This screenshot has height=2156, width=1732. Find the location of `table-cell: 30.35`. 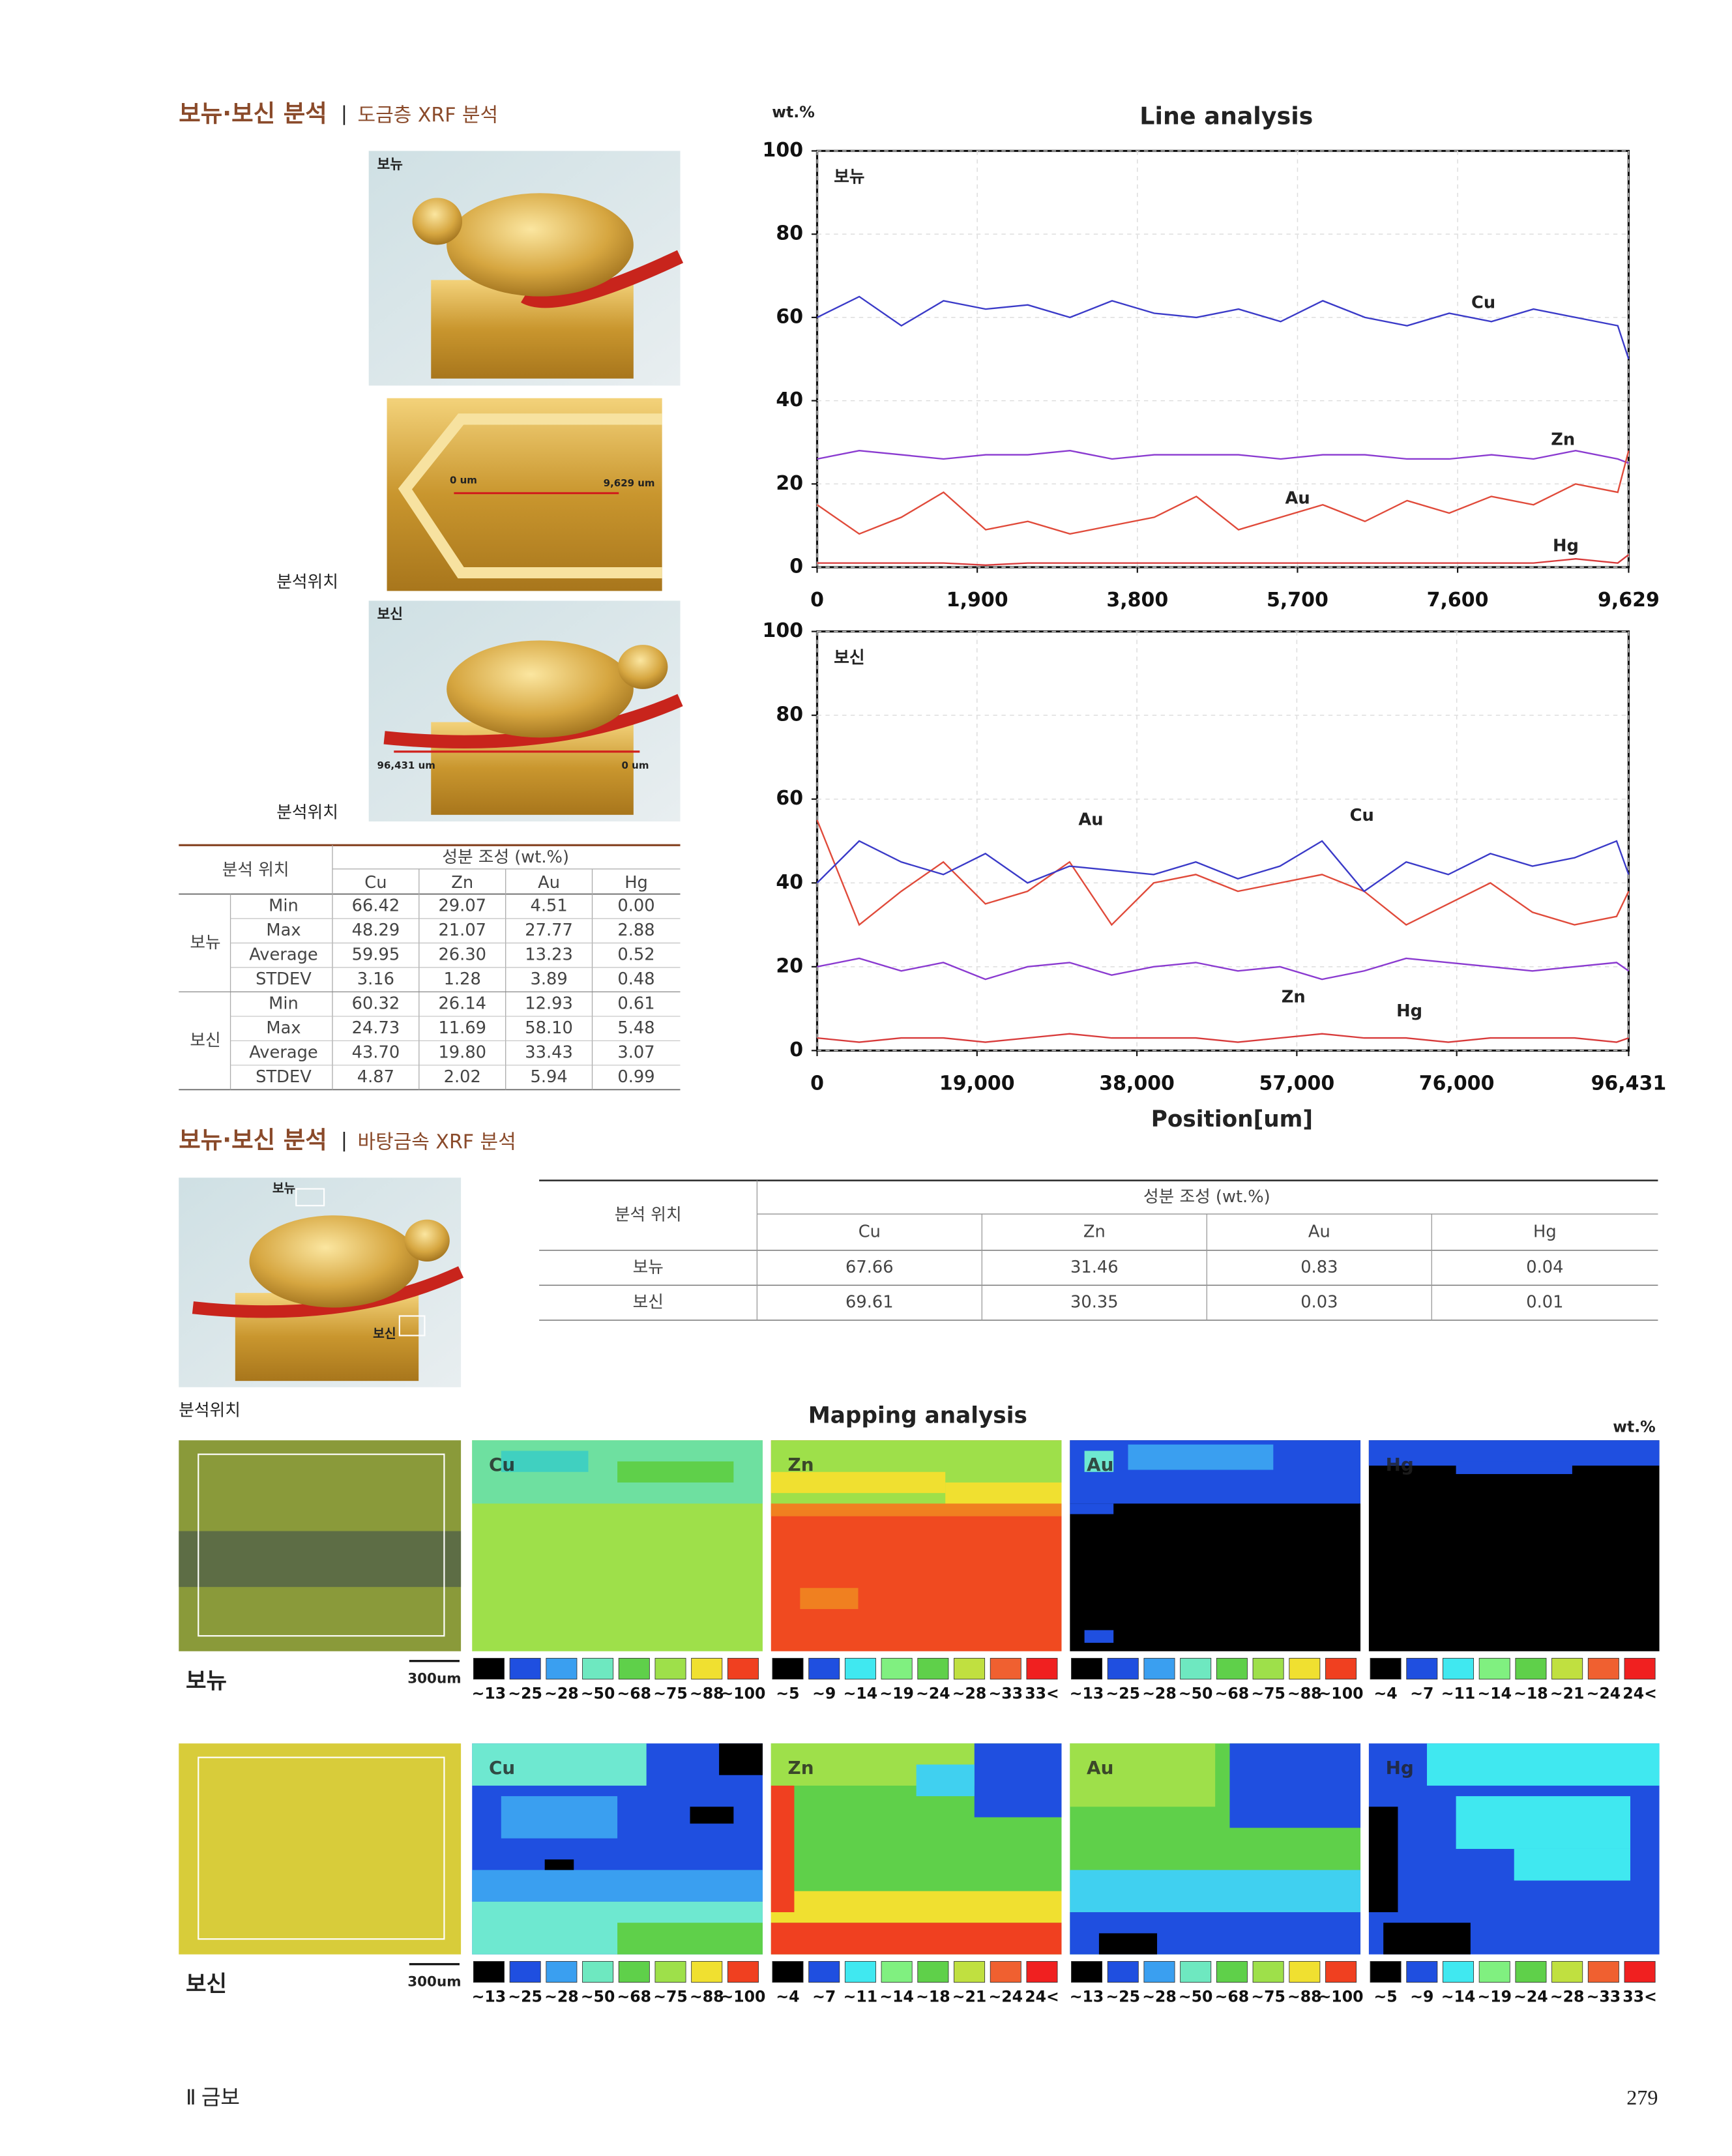

table-cell: 30.35 is located at coordinates (1094, 1302).